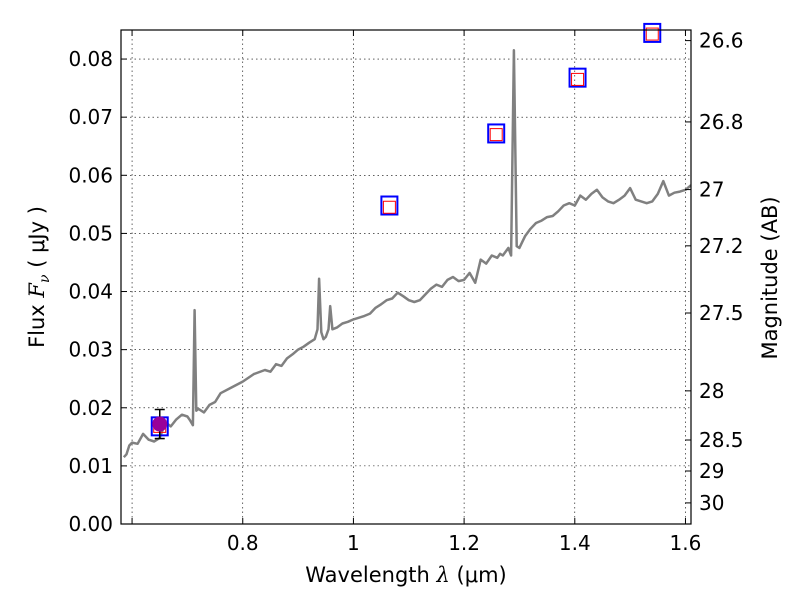  Describe the element at coordinates (90, 350) in the screenshot. I see `y-tick-label: 0.03` at that location.